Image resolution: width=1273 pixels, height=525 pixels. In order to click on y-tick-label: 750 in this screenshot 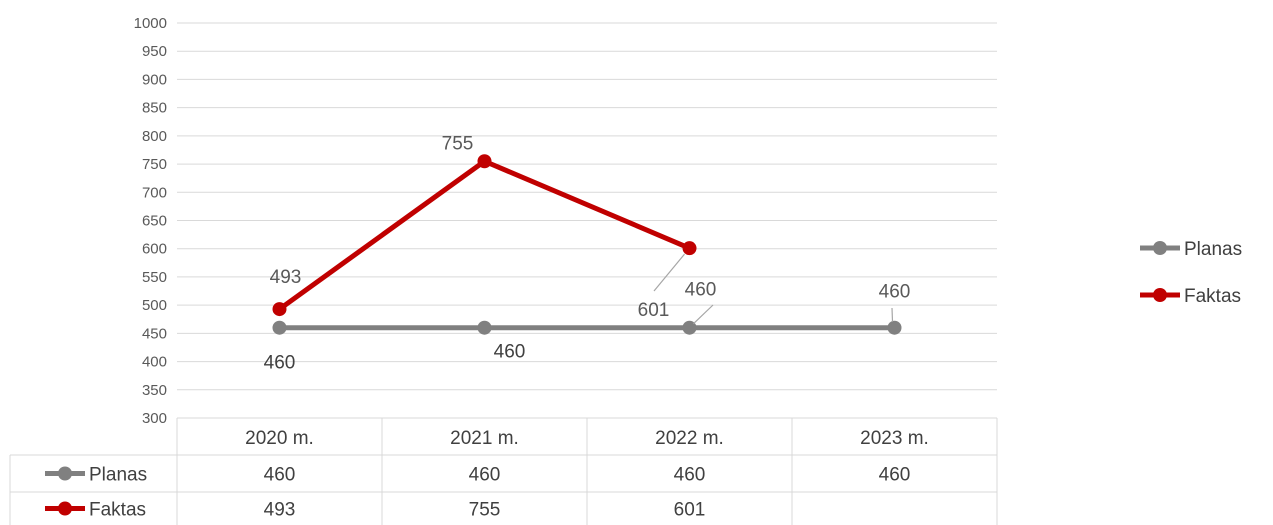, I will do `click(154, 164)`.